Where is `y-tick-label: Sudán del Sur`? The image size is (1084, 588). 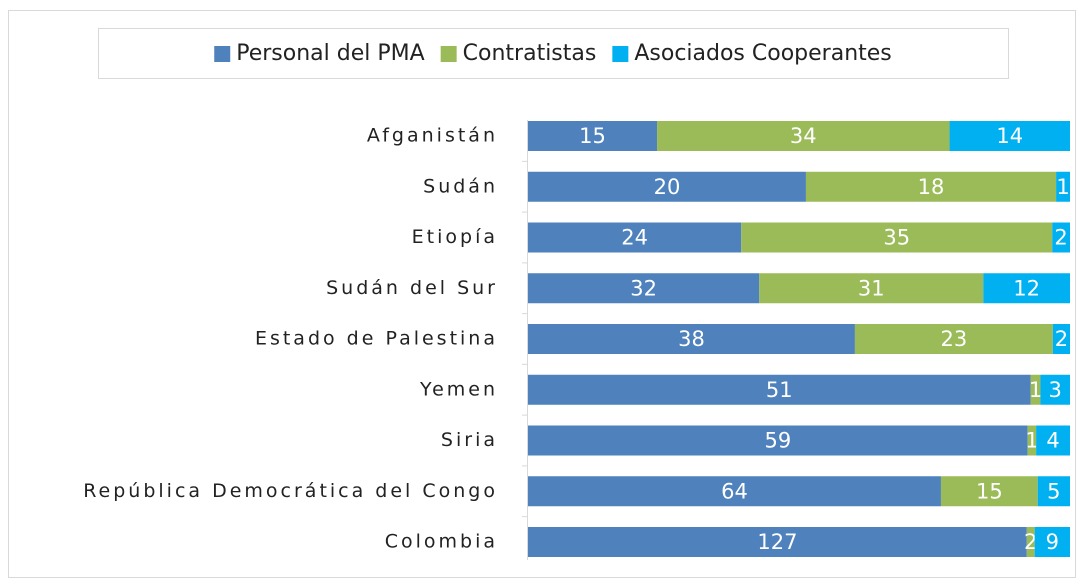
y-tick-label: Sudán del Sur is located at coordinates (412, 288).